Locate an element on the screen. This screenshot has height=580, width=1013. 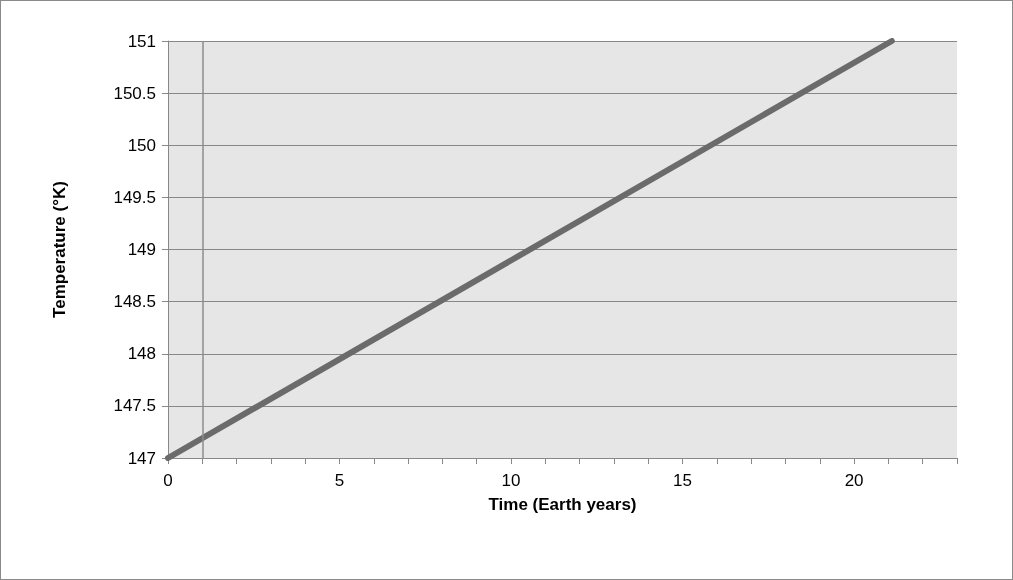
y-tick-label: 150.5 is located at coordinates (134, 93).